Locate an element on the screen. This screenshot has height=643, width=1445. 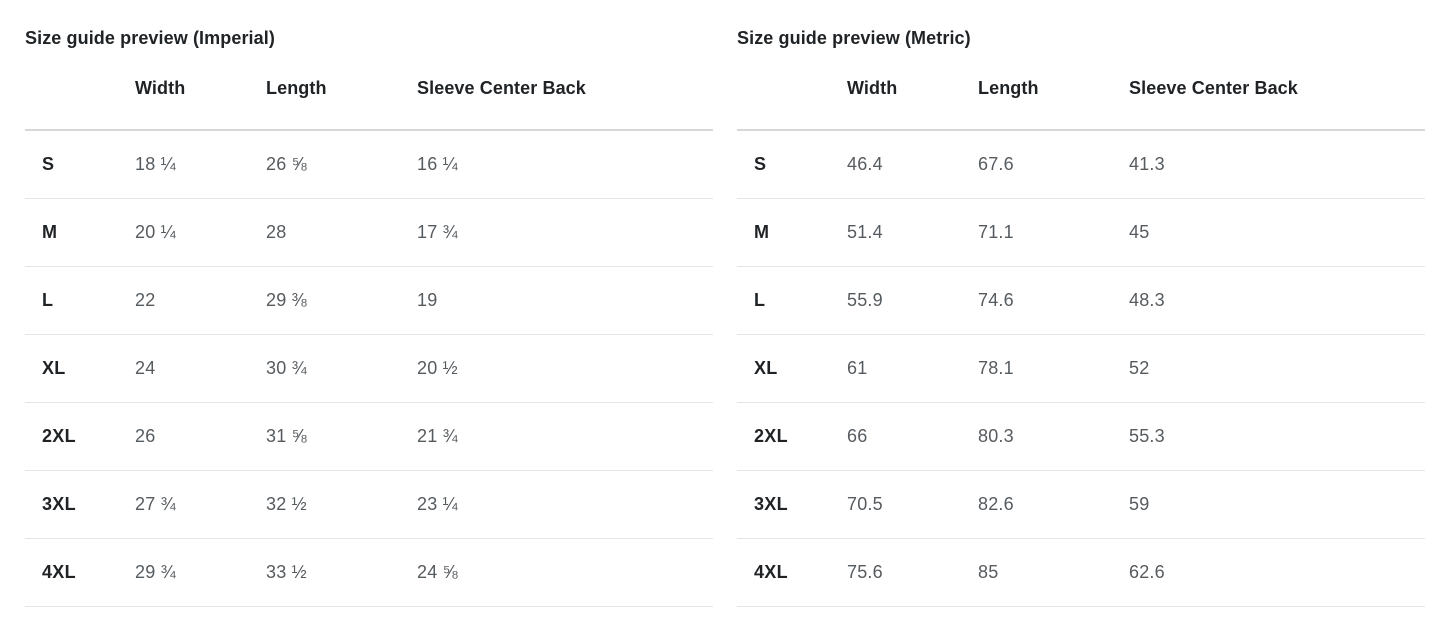
sleeve-center-back-value: 55.3 is located at coordinates (1277, 436).